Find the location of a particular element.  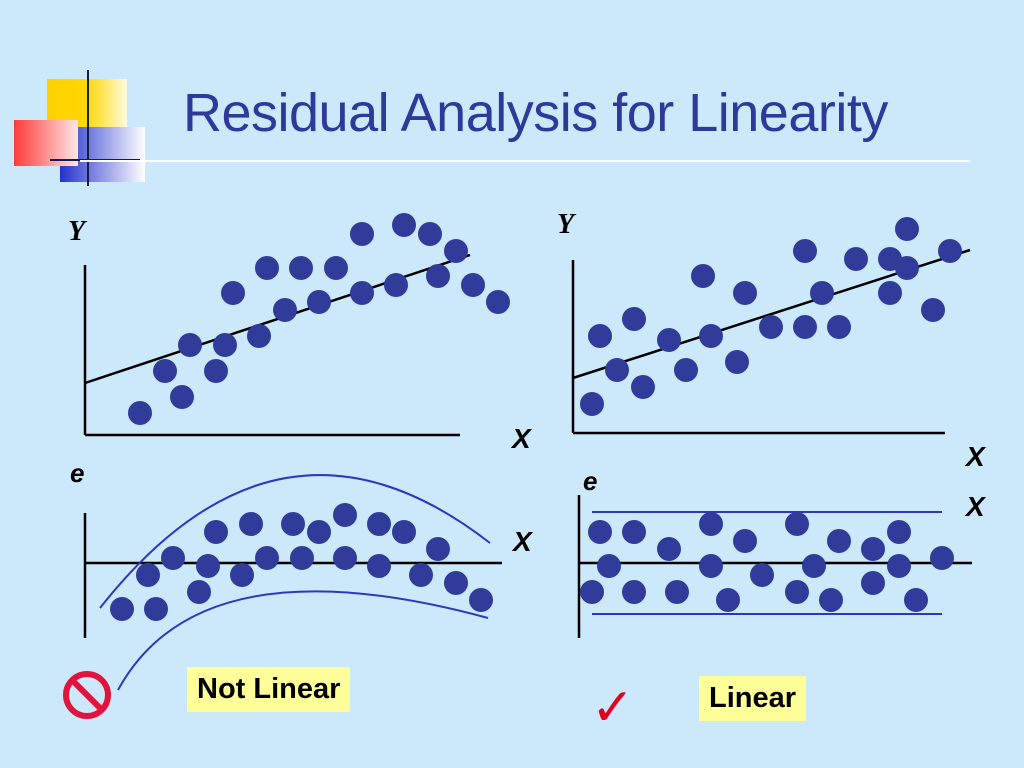

left-scatter-axes is located at coordinates (271, 351).